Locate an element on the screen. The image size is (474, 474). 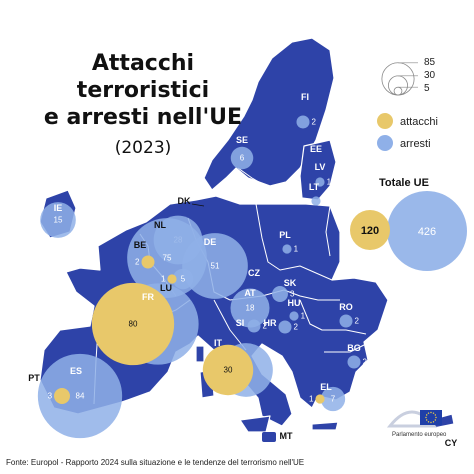
title-line-1: Attacchi is located at coordinates (143, 63).